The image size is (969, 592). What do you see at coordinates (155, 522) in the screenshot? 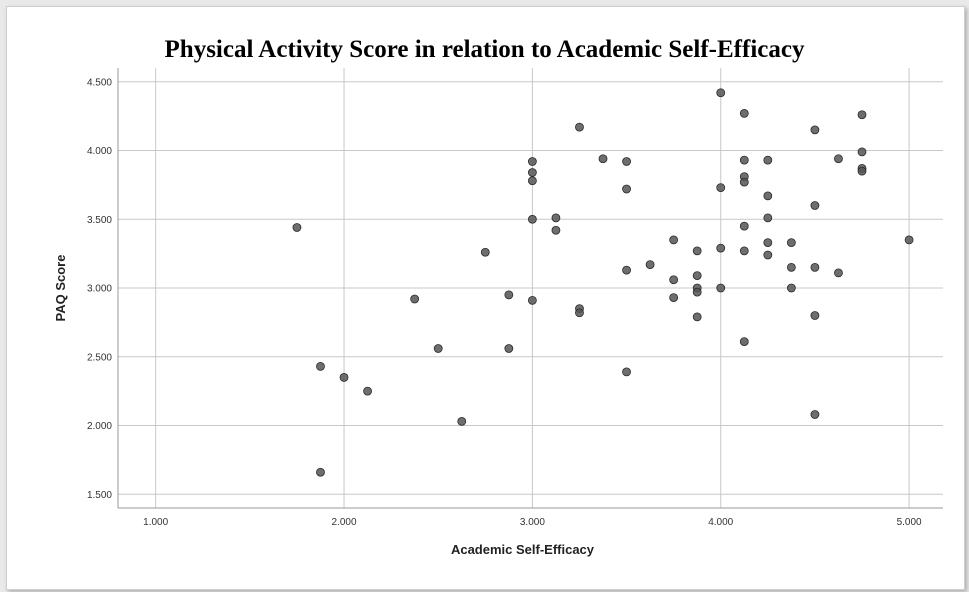
I see `x-tick-label: 1.000` at bounding box center [155, 522].